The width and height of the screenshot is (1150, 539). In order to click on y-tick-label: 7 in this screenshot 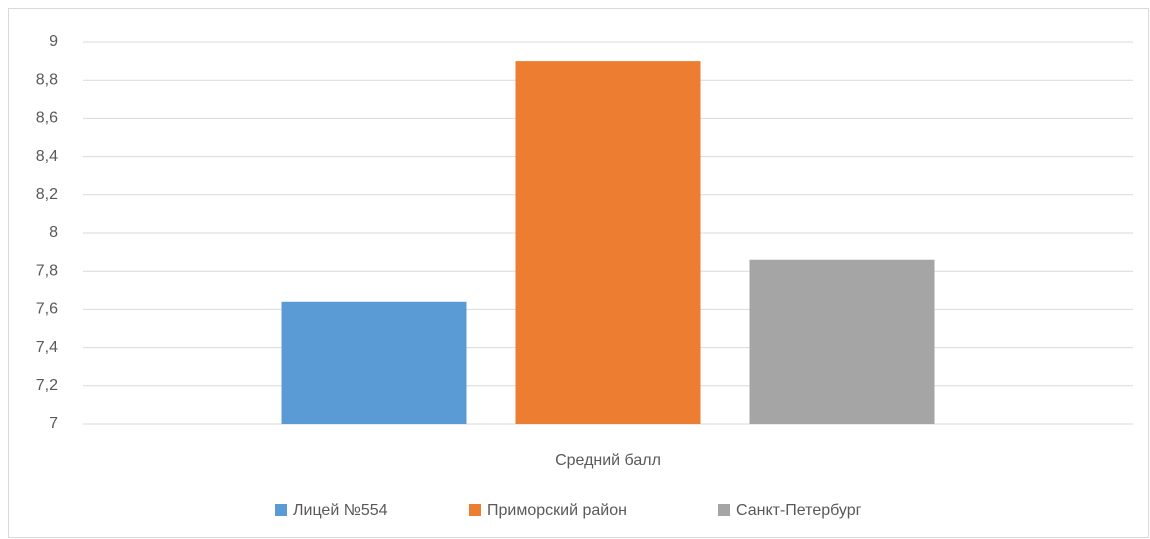, I will do `click(53, 423)`.